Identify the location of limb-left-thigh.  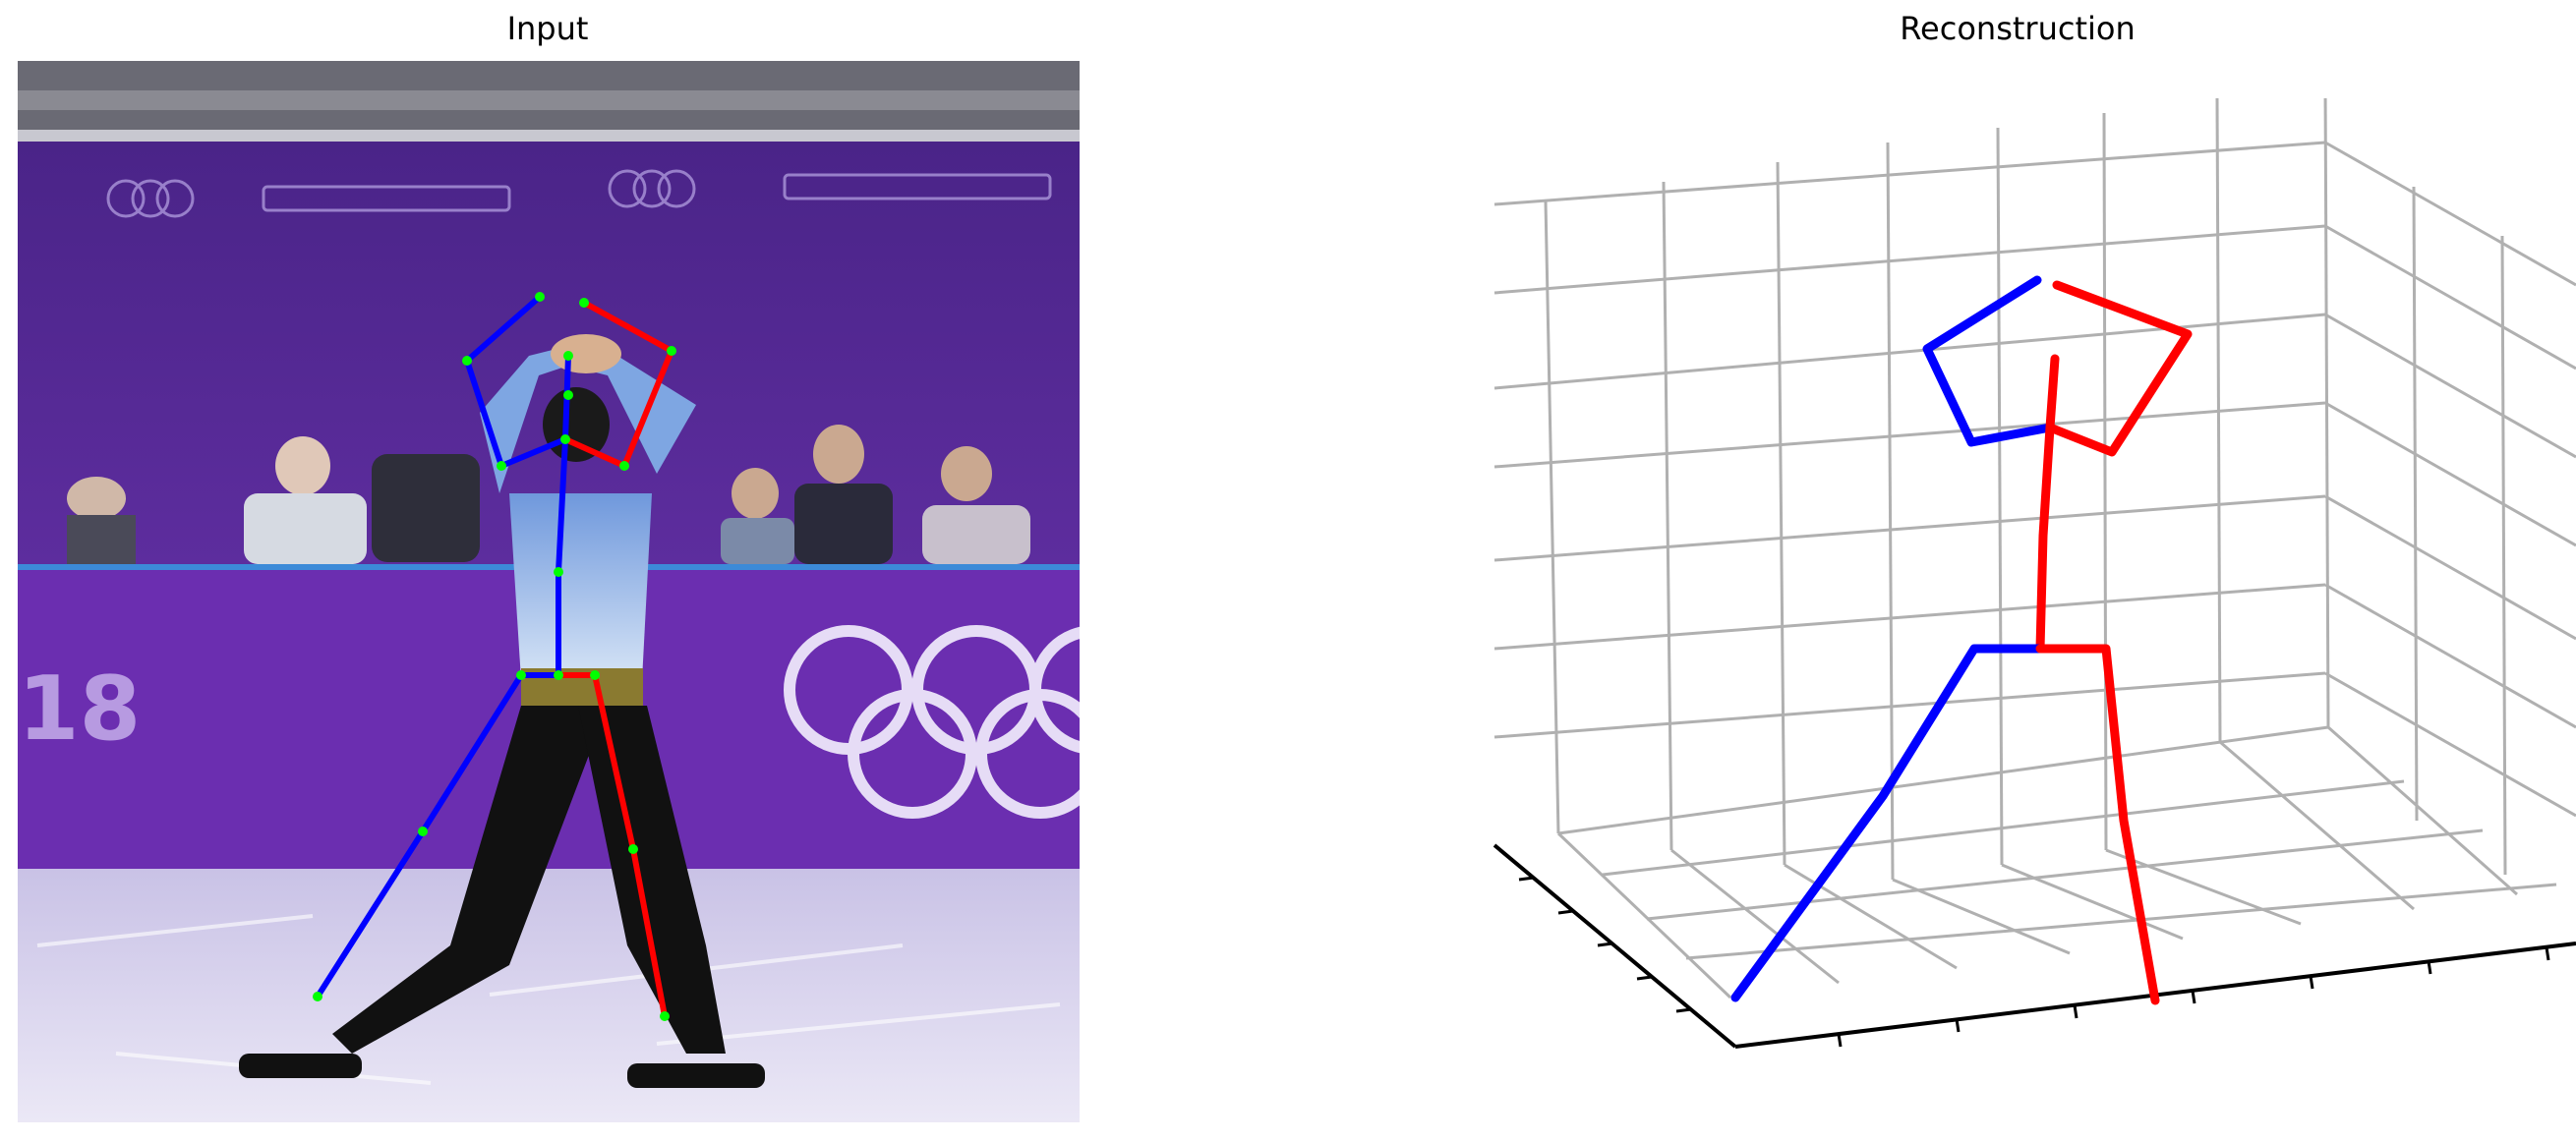
(472, 753).